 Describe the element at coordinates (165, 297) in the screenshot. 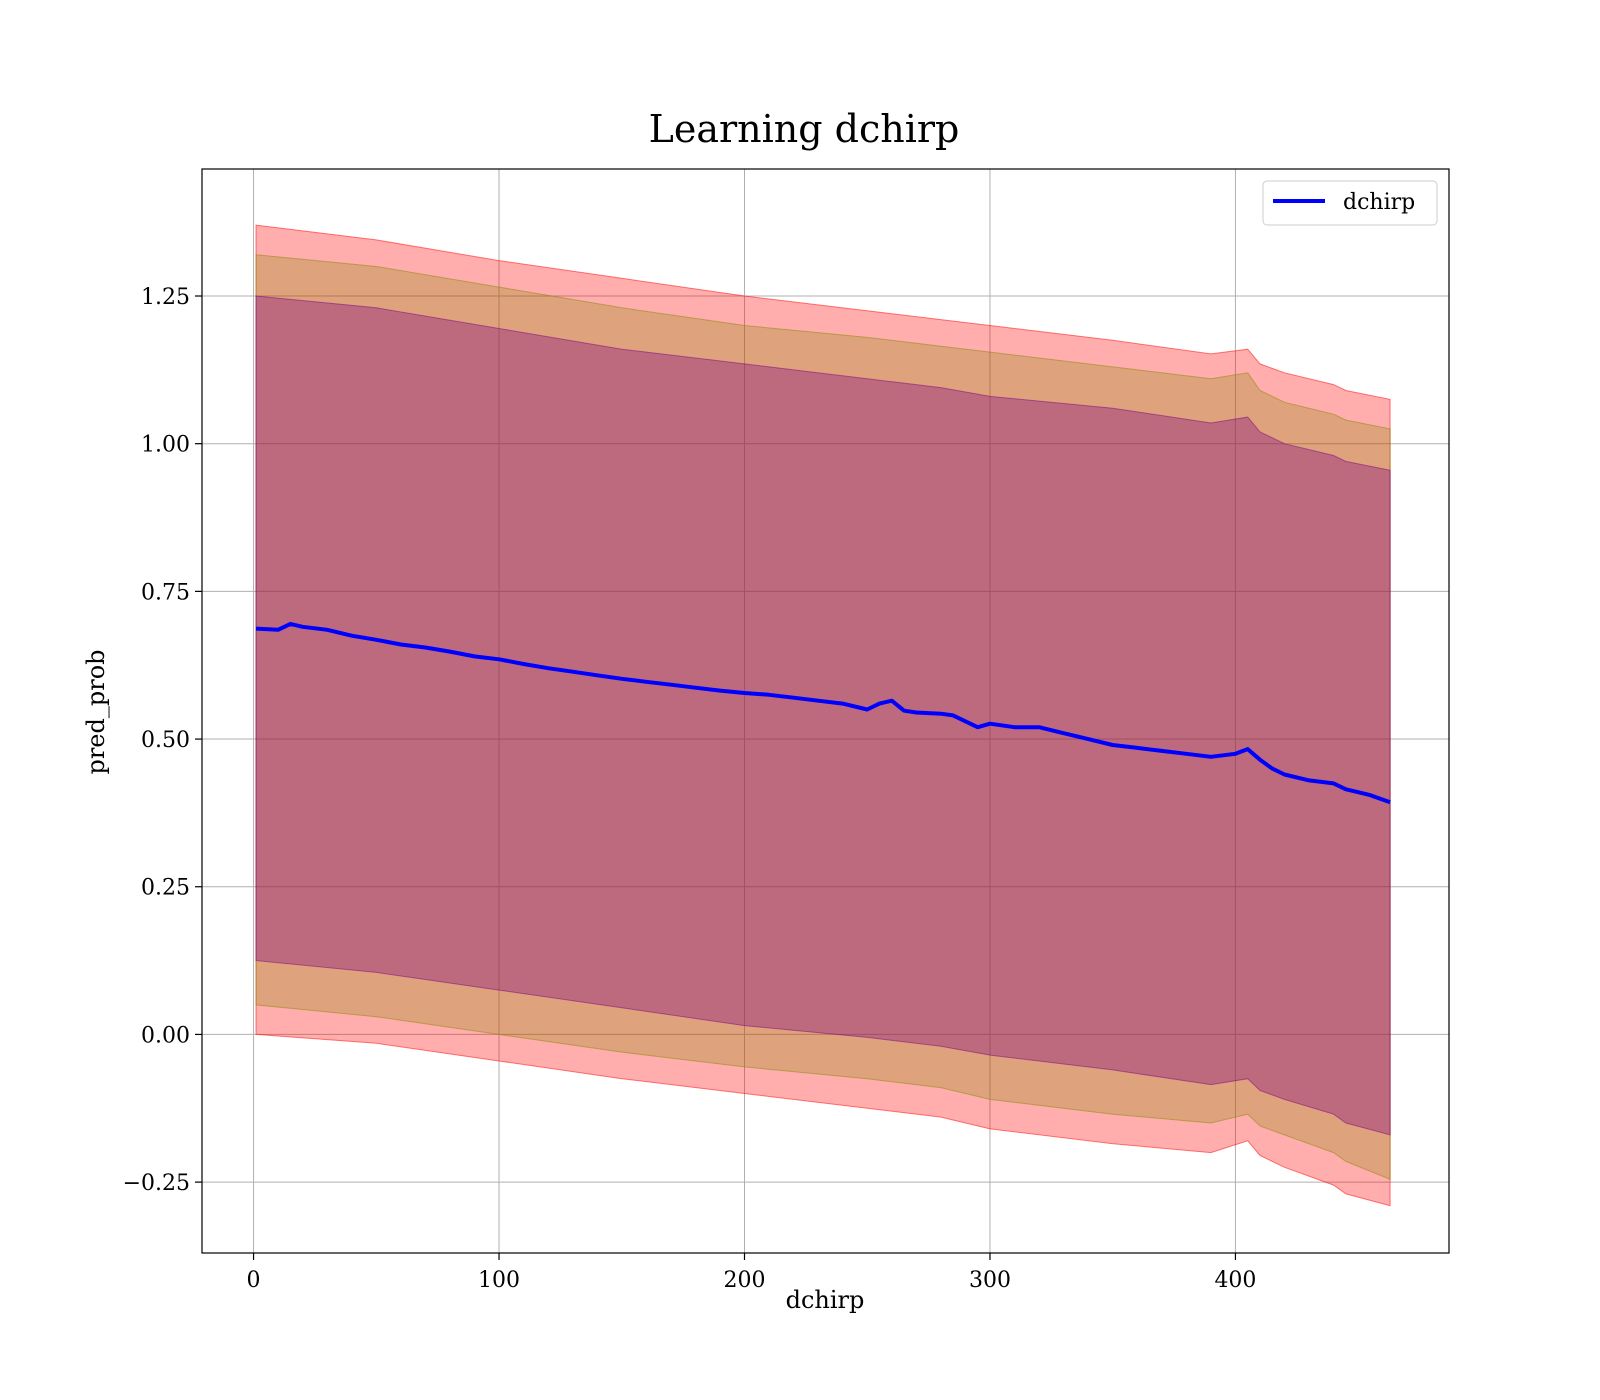

I see `y-tick-label: 1.25` at that location.